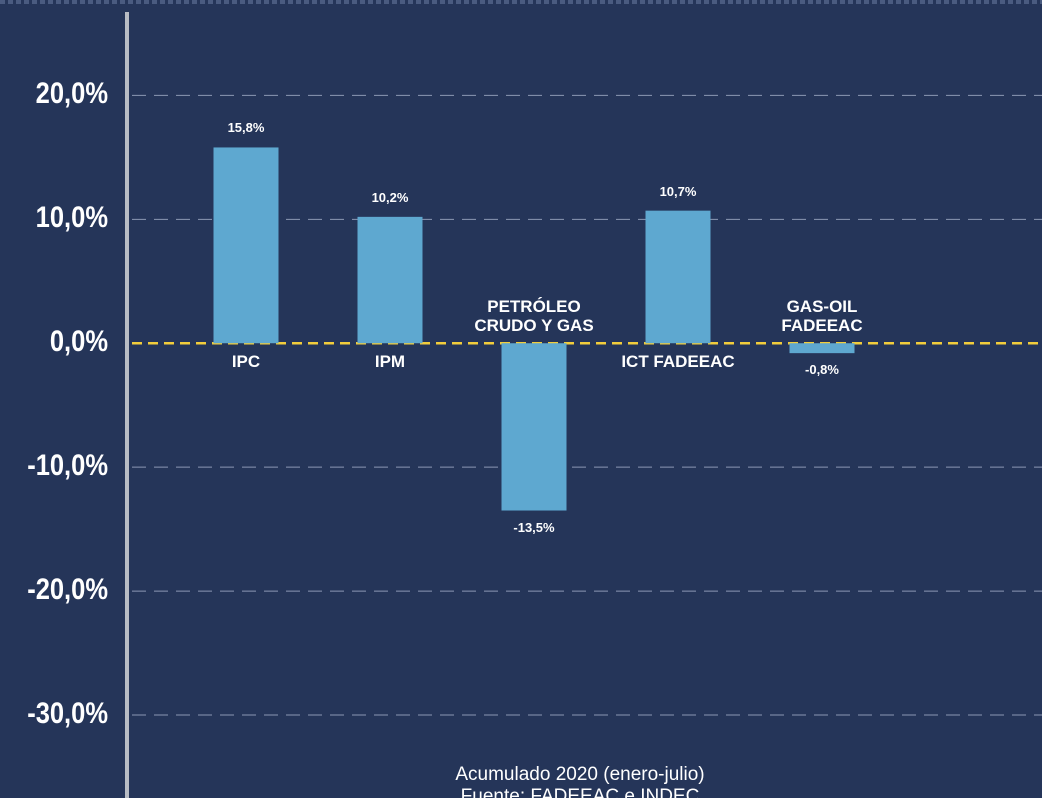 This screenshot has width=1042, height=798. What do you see at coordinates (71, 218) in the screenshot?
I see `y-tick-label: 10,0%` at bounding box center [71, 218].